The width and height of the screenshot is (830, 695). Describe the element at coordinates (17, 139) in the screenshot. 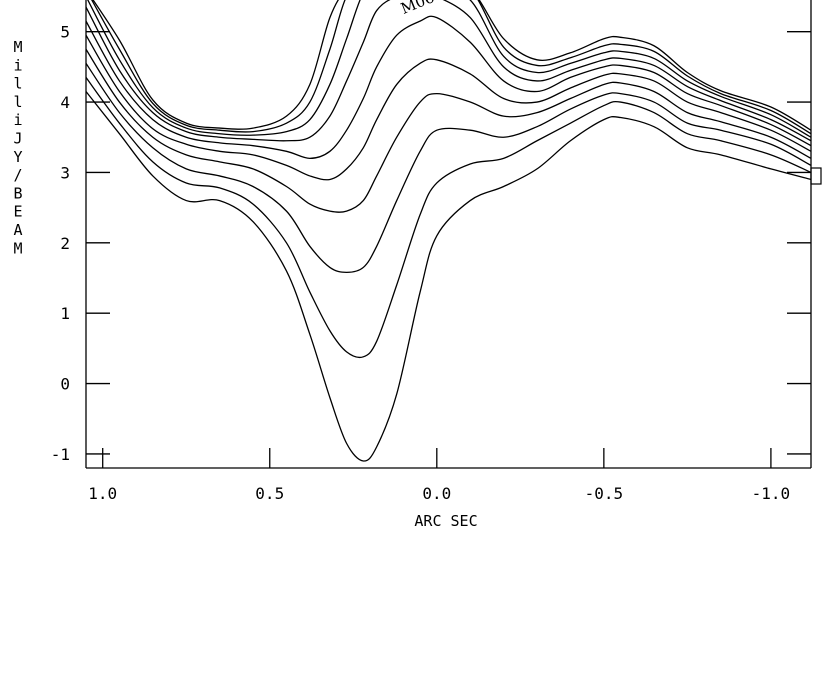

I see `y-axis-title-char: J` at that location.